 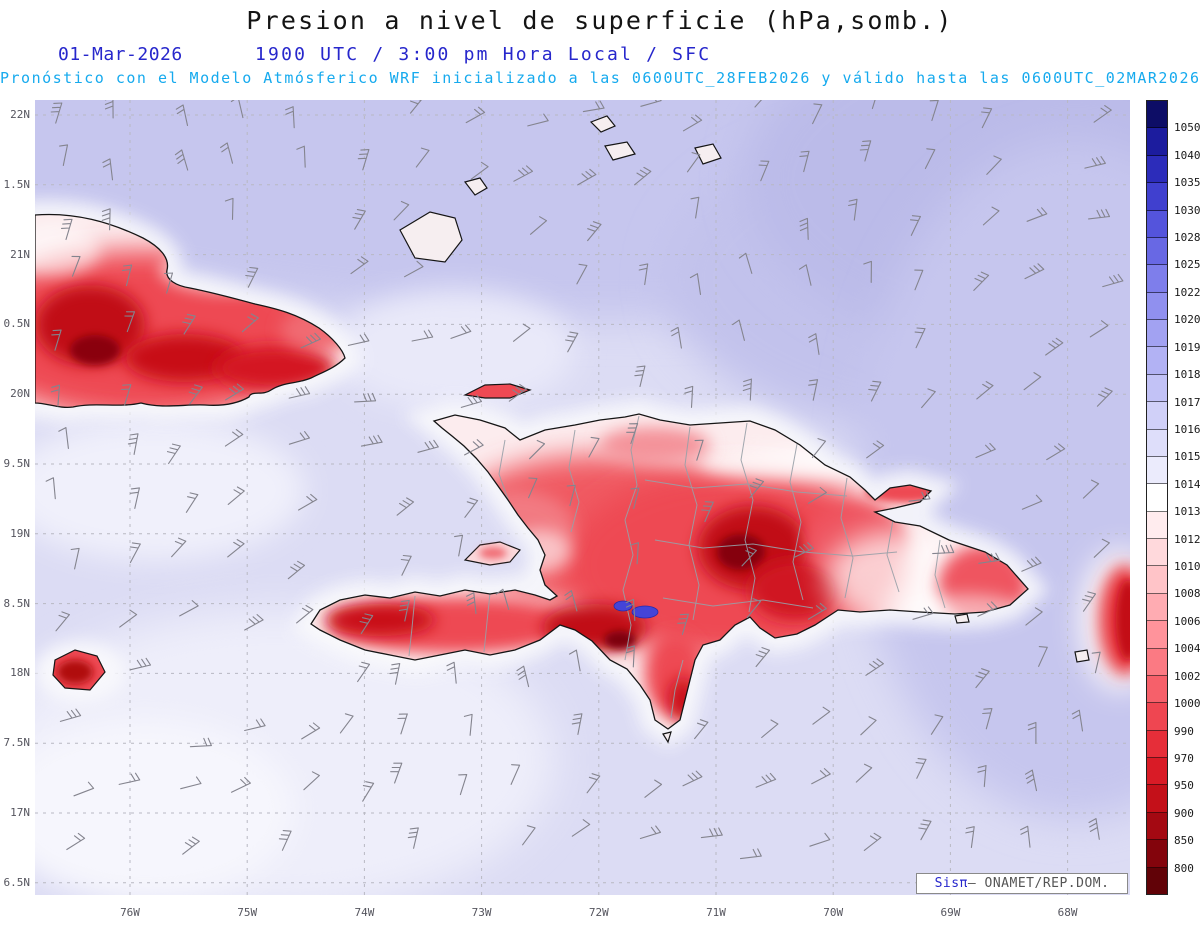 I want to click on lat-label: 8.5N, so click(x=17, y=603).